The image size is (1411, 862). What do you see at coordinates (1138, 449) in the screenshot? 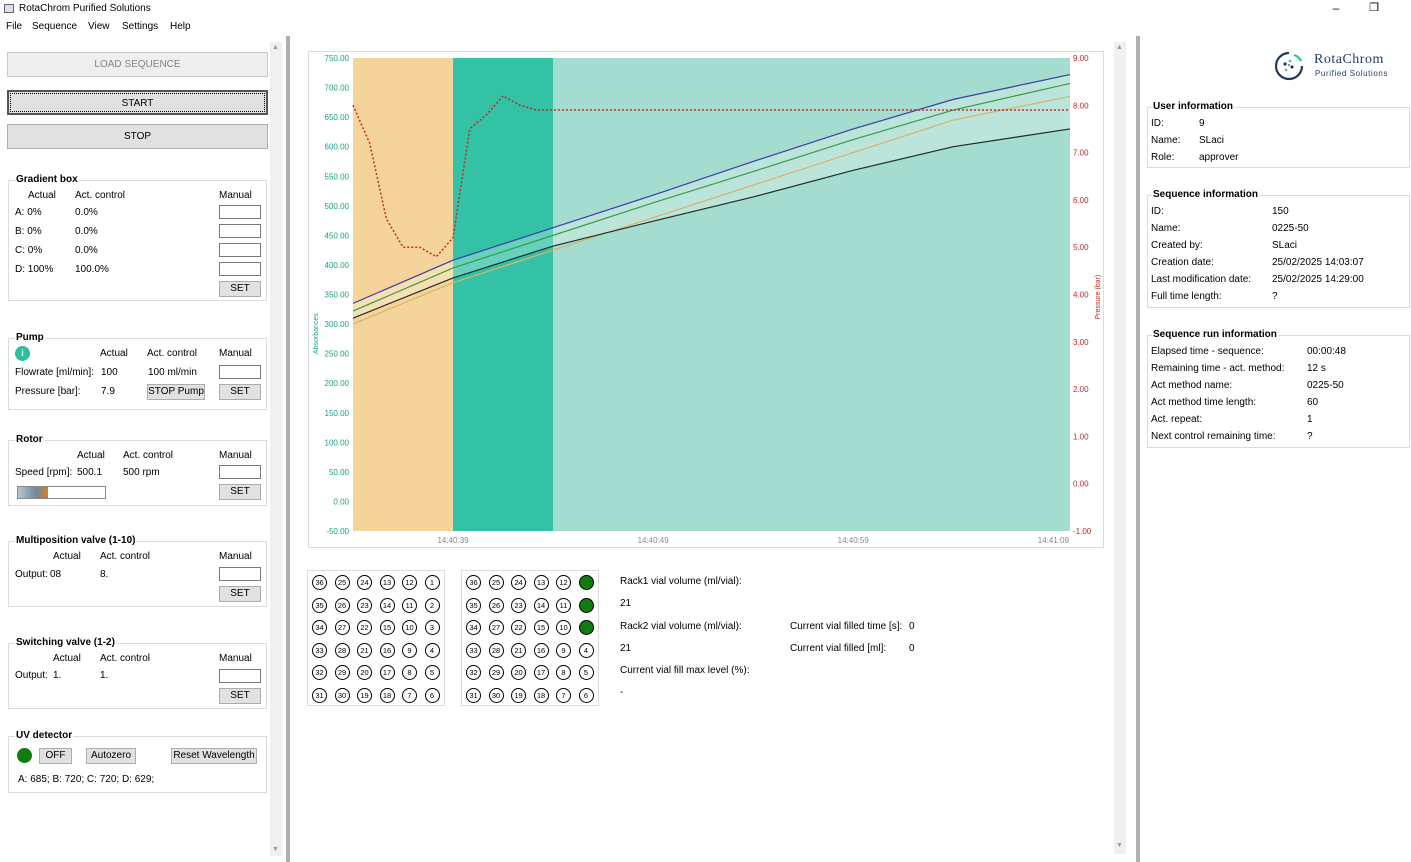
I see `right-splitter` at bounding box center [1138, 449].